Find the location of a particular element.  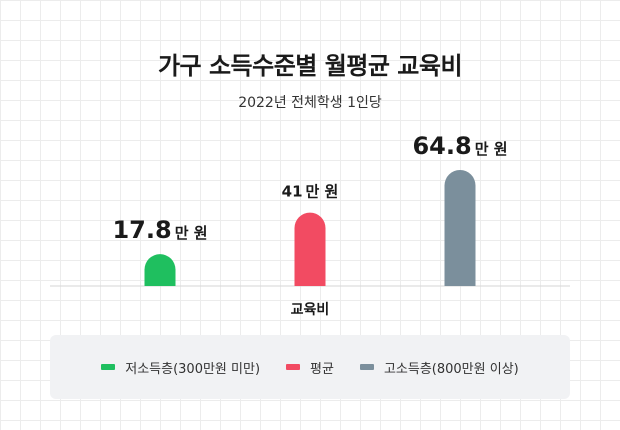

data-label-value-average: 41 is located at coordinates (292, 192).